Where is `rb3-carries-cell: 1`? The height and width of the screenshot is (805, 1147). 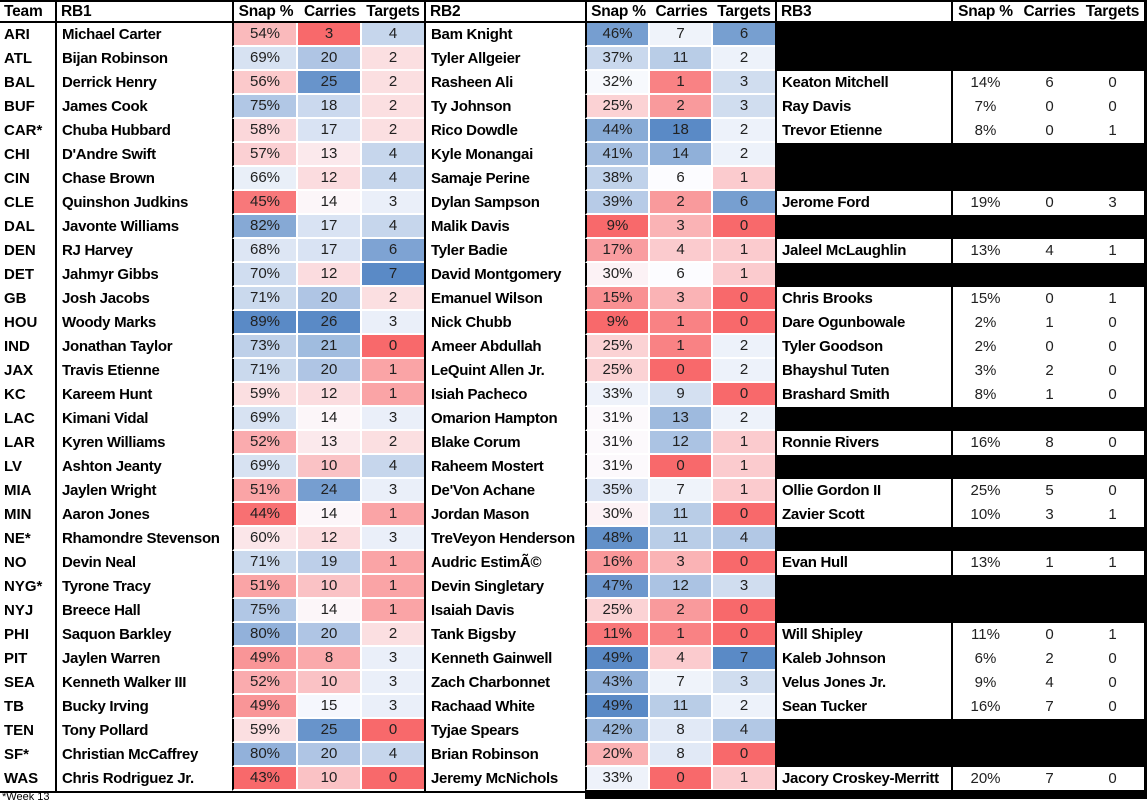 rb3-carries-cell: 1 is located at coordinates (1049, 394).